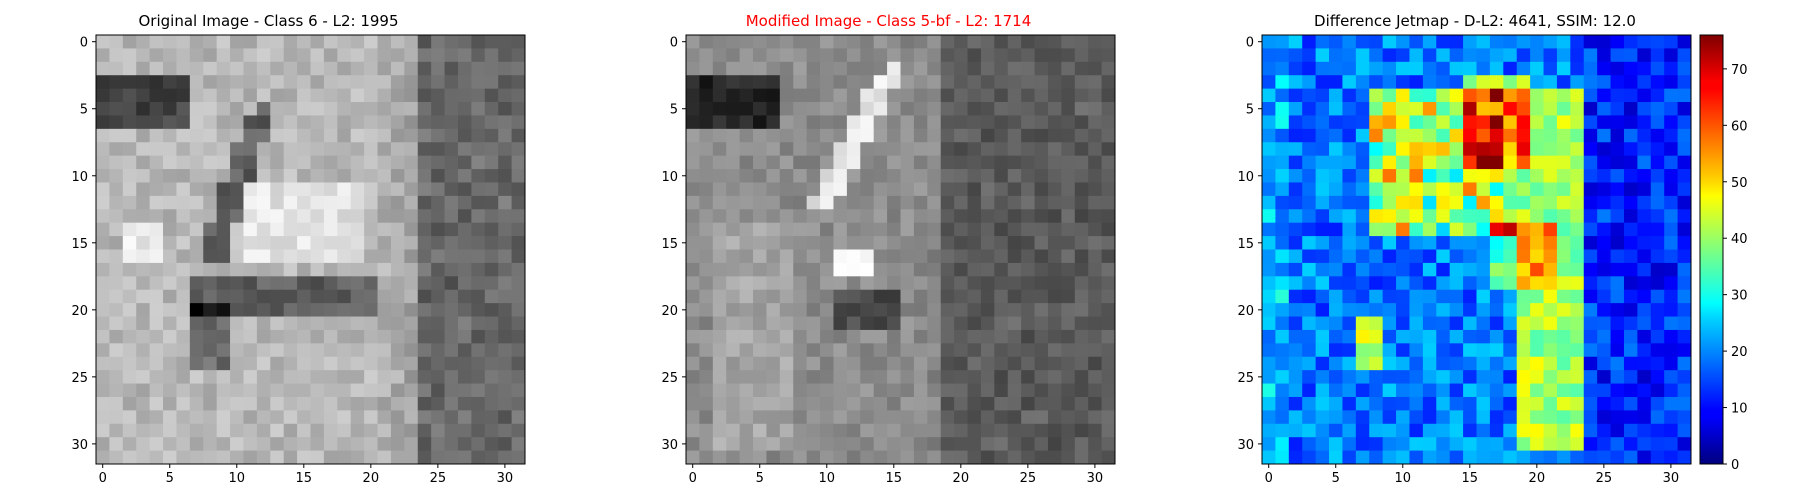 This screenshot has width=1800, height=500. What do you see at coordinates (1245, 445) in the screenshot?
I see `y-tick-label: 30` at bounding box center [1245, 445].